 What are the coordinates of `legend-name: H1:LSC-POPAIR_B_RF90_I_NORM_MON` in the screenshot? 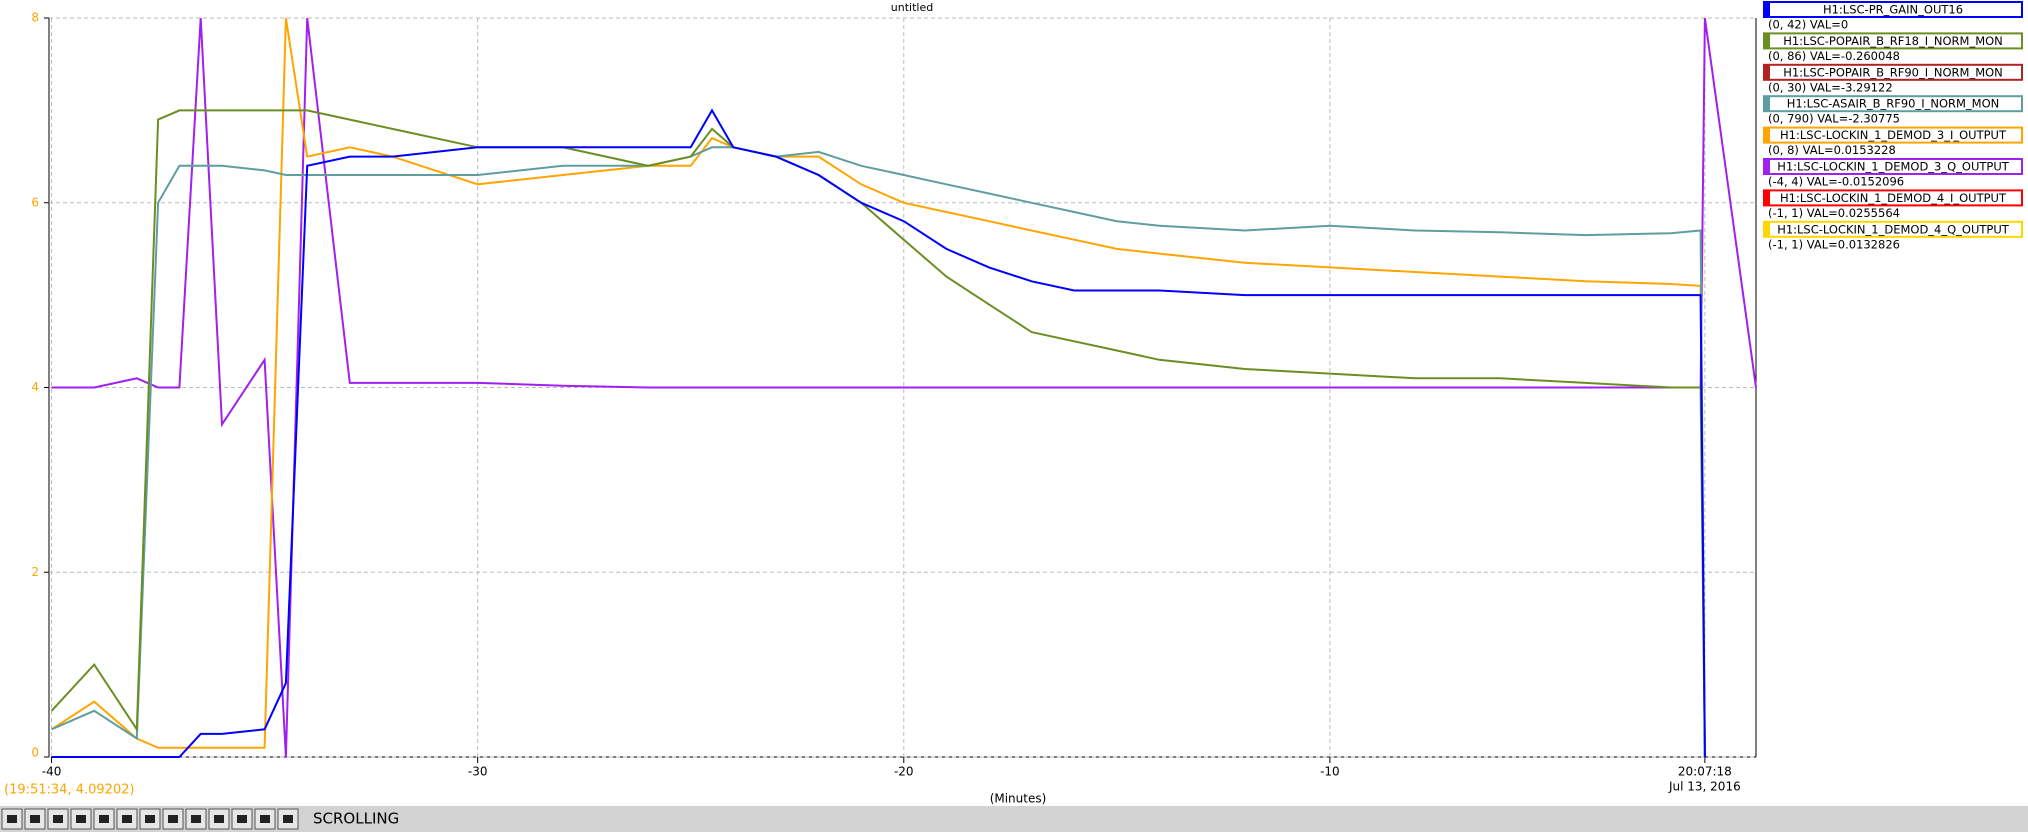 It's located at (1893, 72).